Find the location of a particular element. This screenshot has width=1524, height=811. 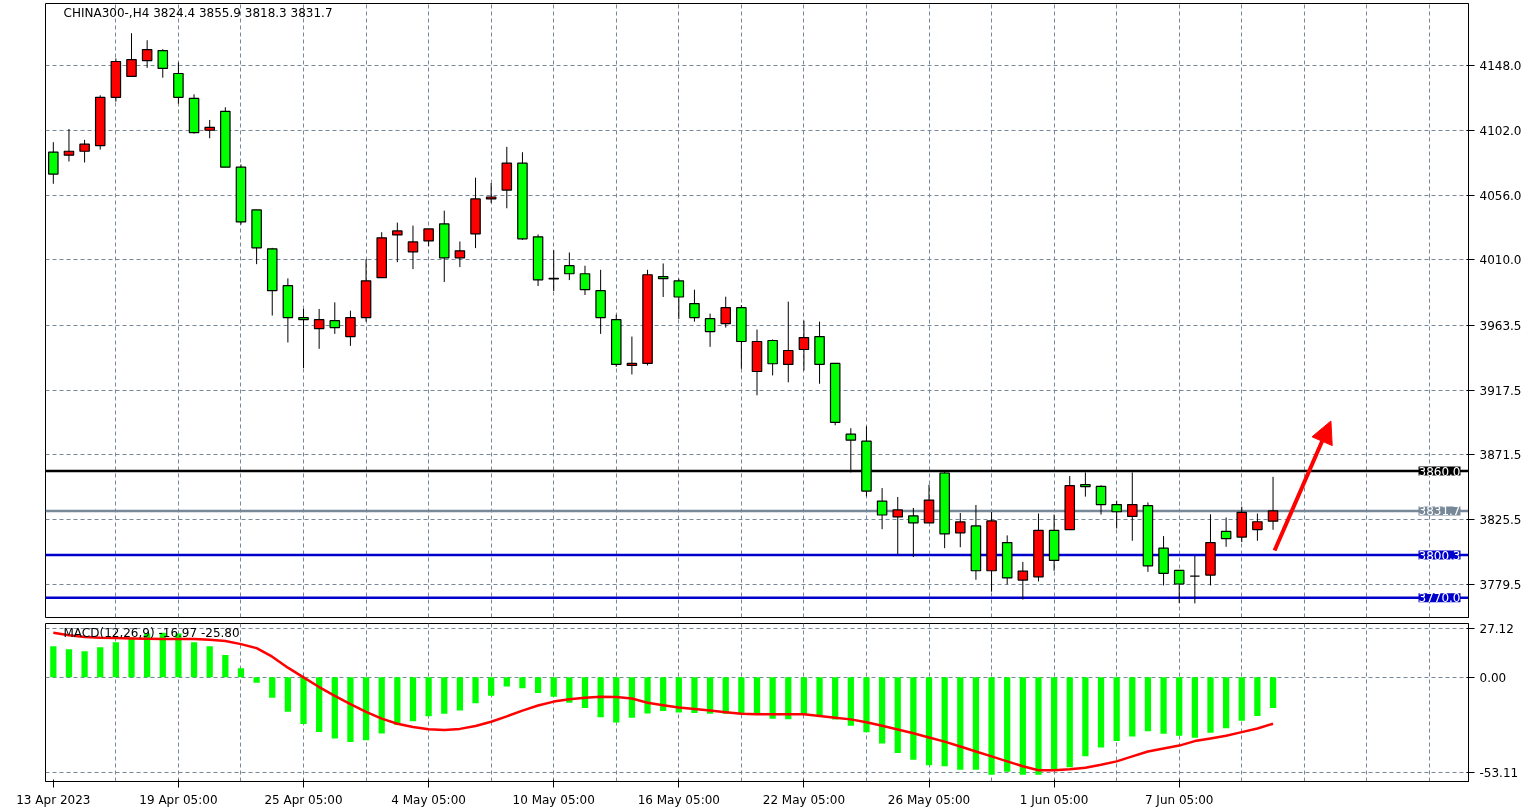

ref-line-label: 3800.3 is located at coordinates (1439, 555).